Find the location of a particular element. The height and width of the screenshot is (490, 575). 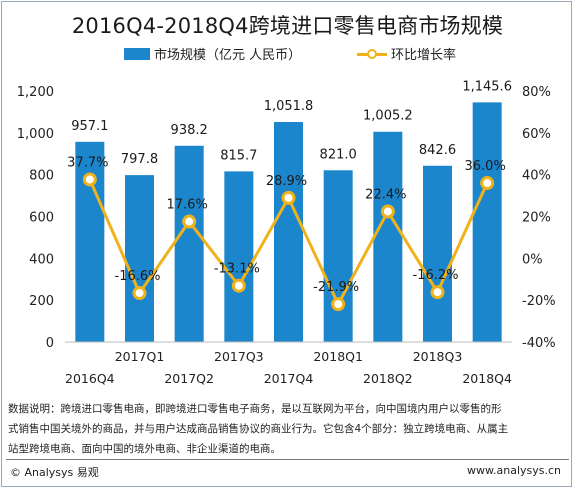

x-tick-label: 2017Q4 is located at coordinates (289, 378).